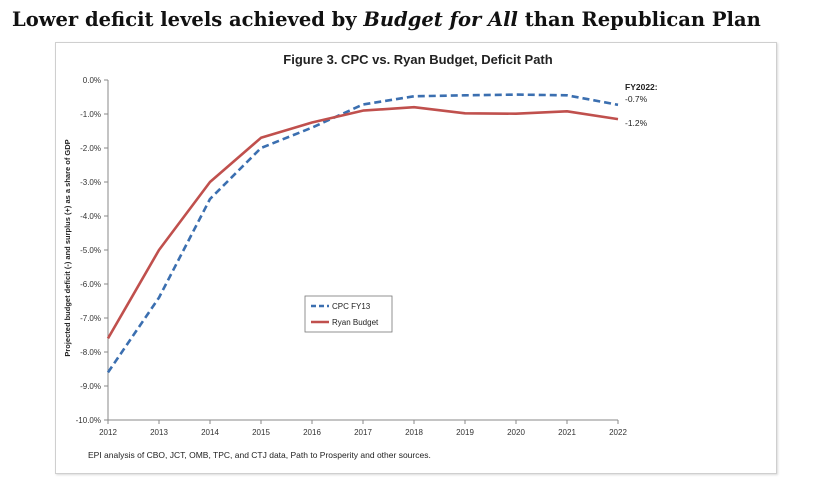 The image size is (835, 482). What do you see at coordinates (90, 182) in the screenshot?
I see `y-tick-label: -3.0%` at bounding box center [90, 182].